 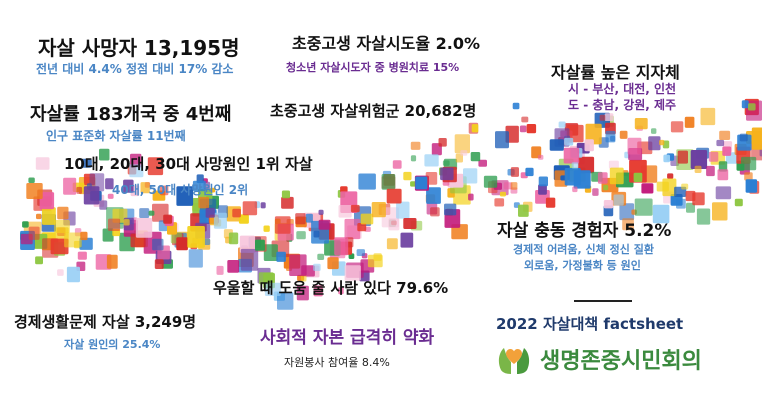 What do you see at coordinates (135, 69) in the screenshot?
I see `deaths-subtitle: 전년 대비 4.4% 정점 대비 17% 감소` at bounding box center [135, 69].